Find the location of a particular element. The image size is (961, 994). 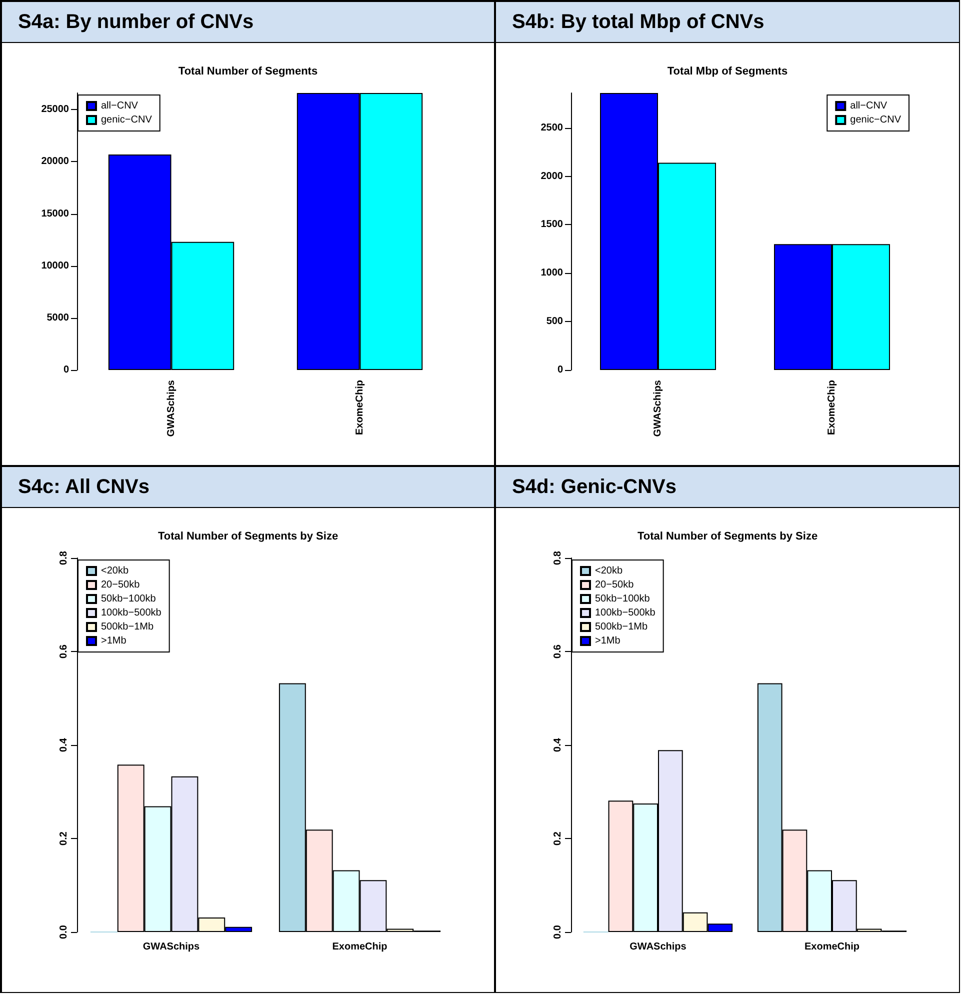

y-tick-label: 20000 is located at coordinates (55, 162).